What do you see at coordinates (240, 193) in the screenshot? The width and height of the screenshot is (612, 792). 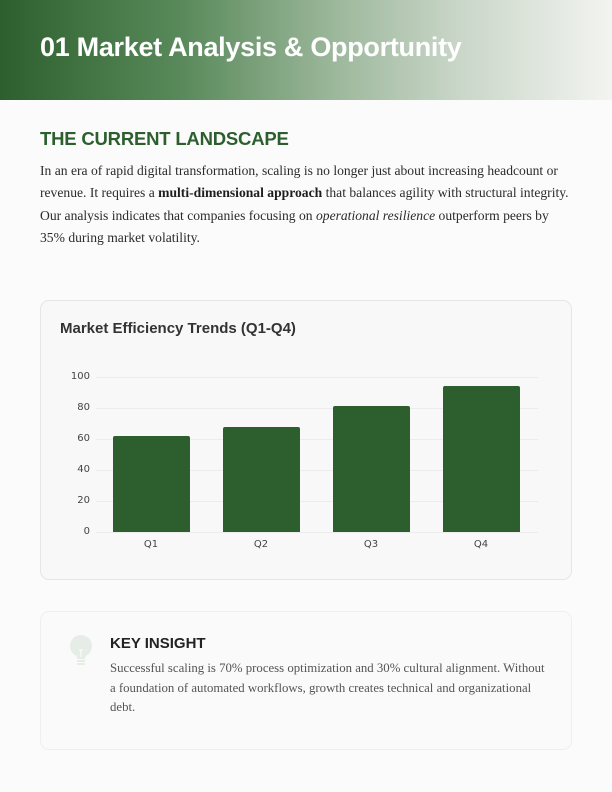 I see `intro-bold-phrase: multi-dimensional approach` at bounding box center [240, 193].